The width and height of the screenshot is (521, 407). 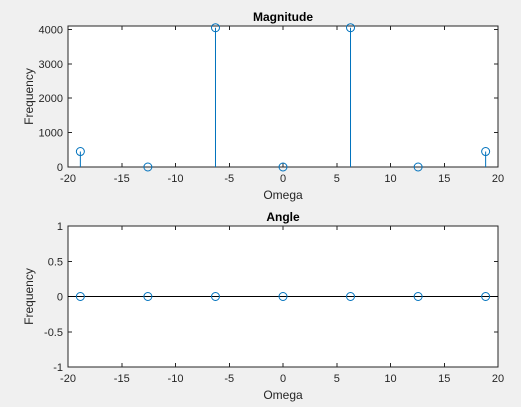 I want to click on y-tick-label: 0.5, so click(x=55, y=262).